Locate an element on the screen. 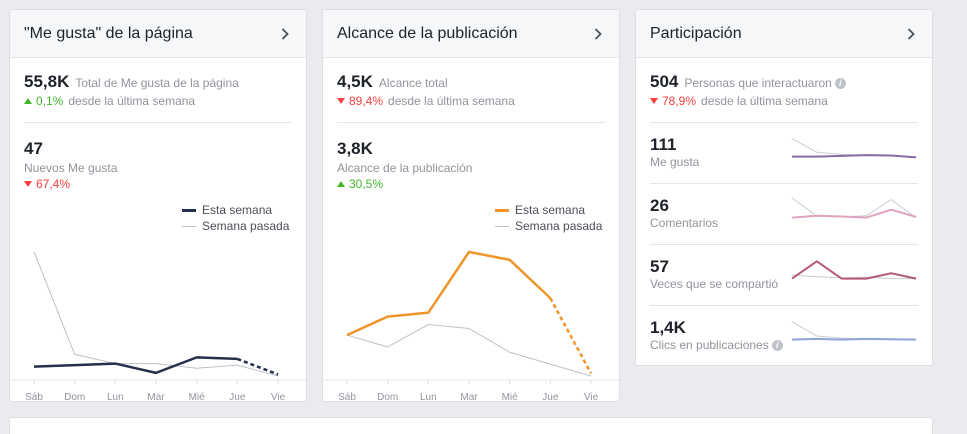  reach-series-this-week is located at coordinates (449, 293).